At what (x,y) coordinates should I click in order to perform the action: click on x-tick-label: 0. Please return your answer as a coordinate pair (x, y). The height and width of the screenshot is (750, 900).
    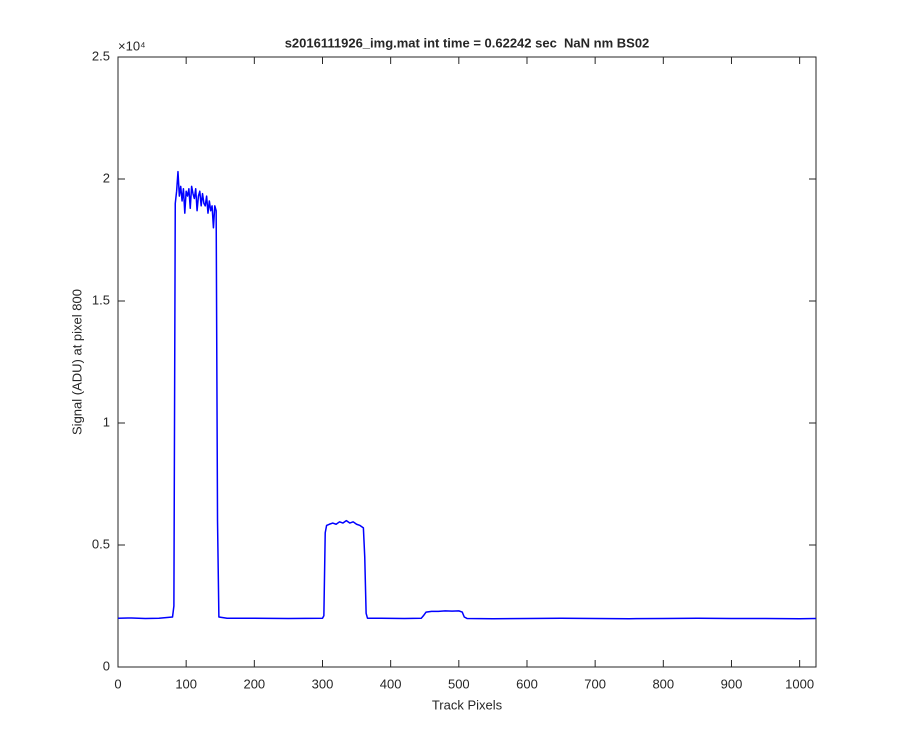
    Looking at the image, I should click on (117, 683).